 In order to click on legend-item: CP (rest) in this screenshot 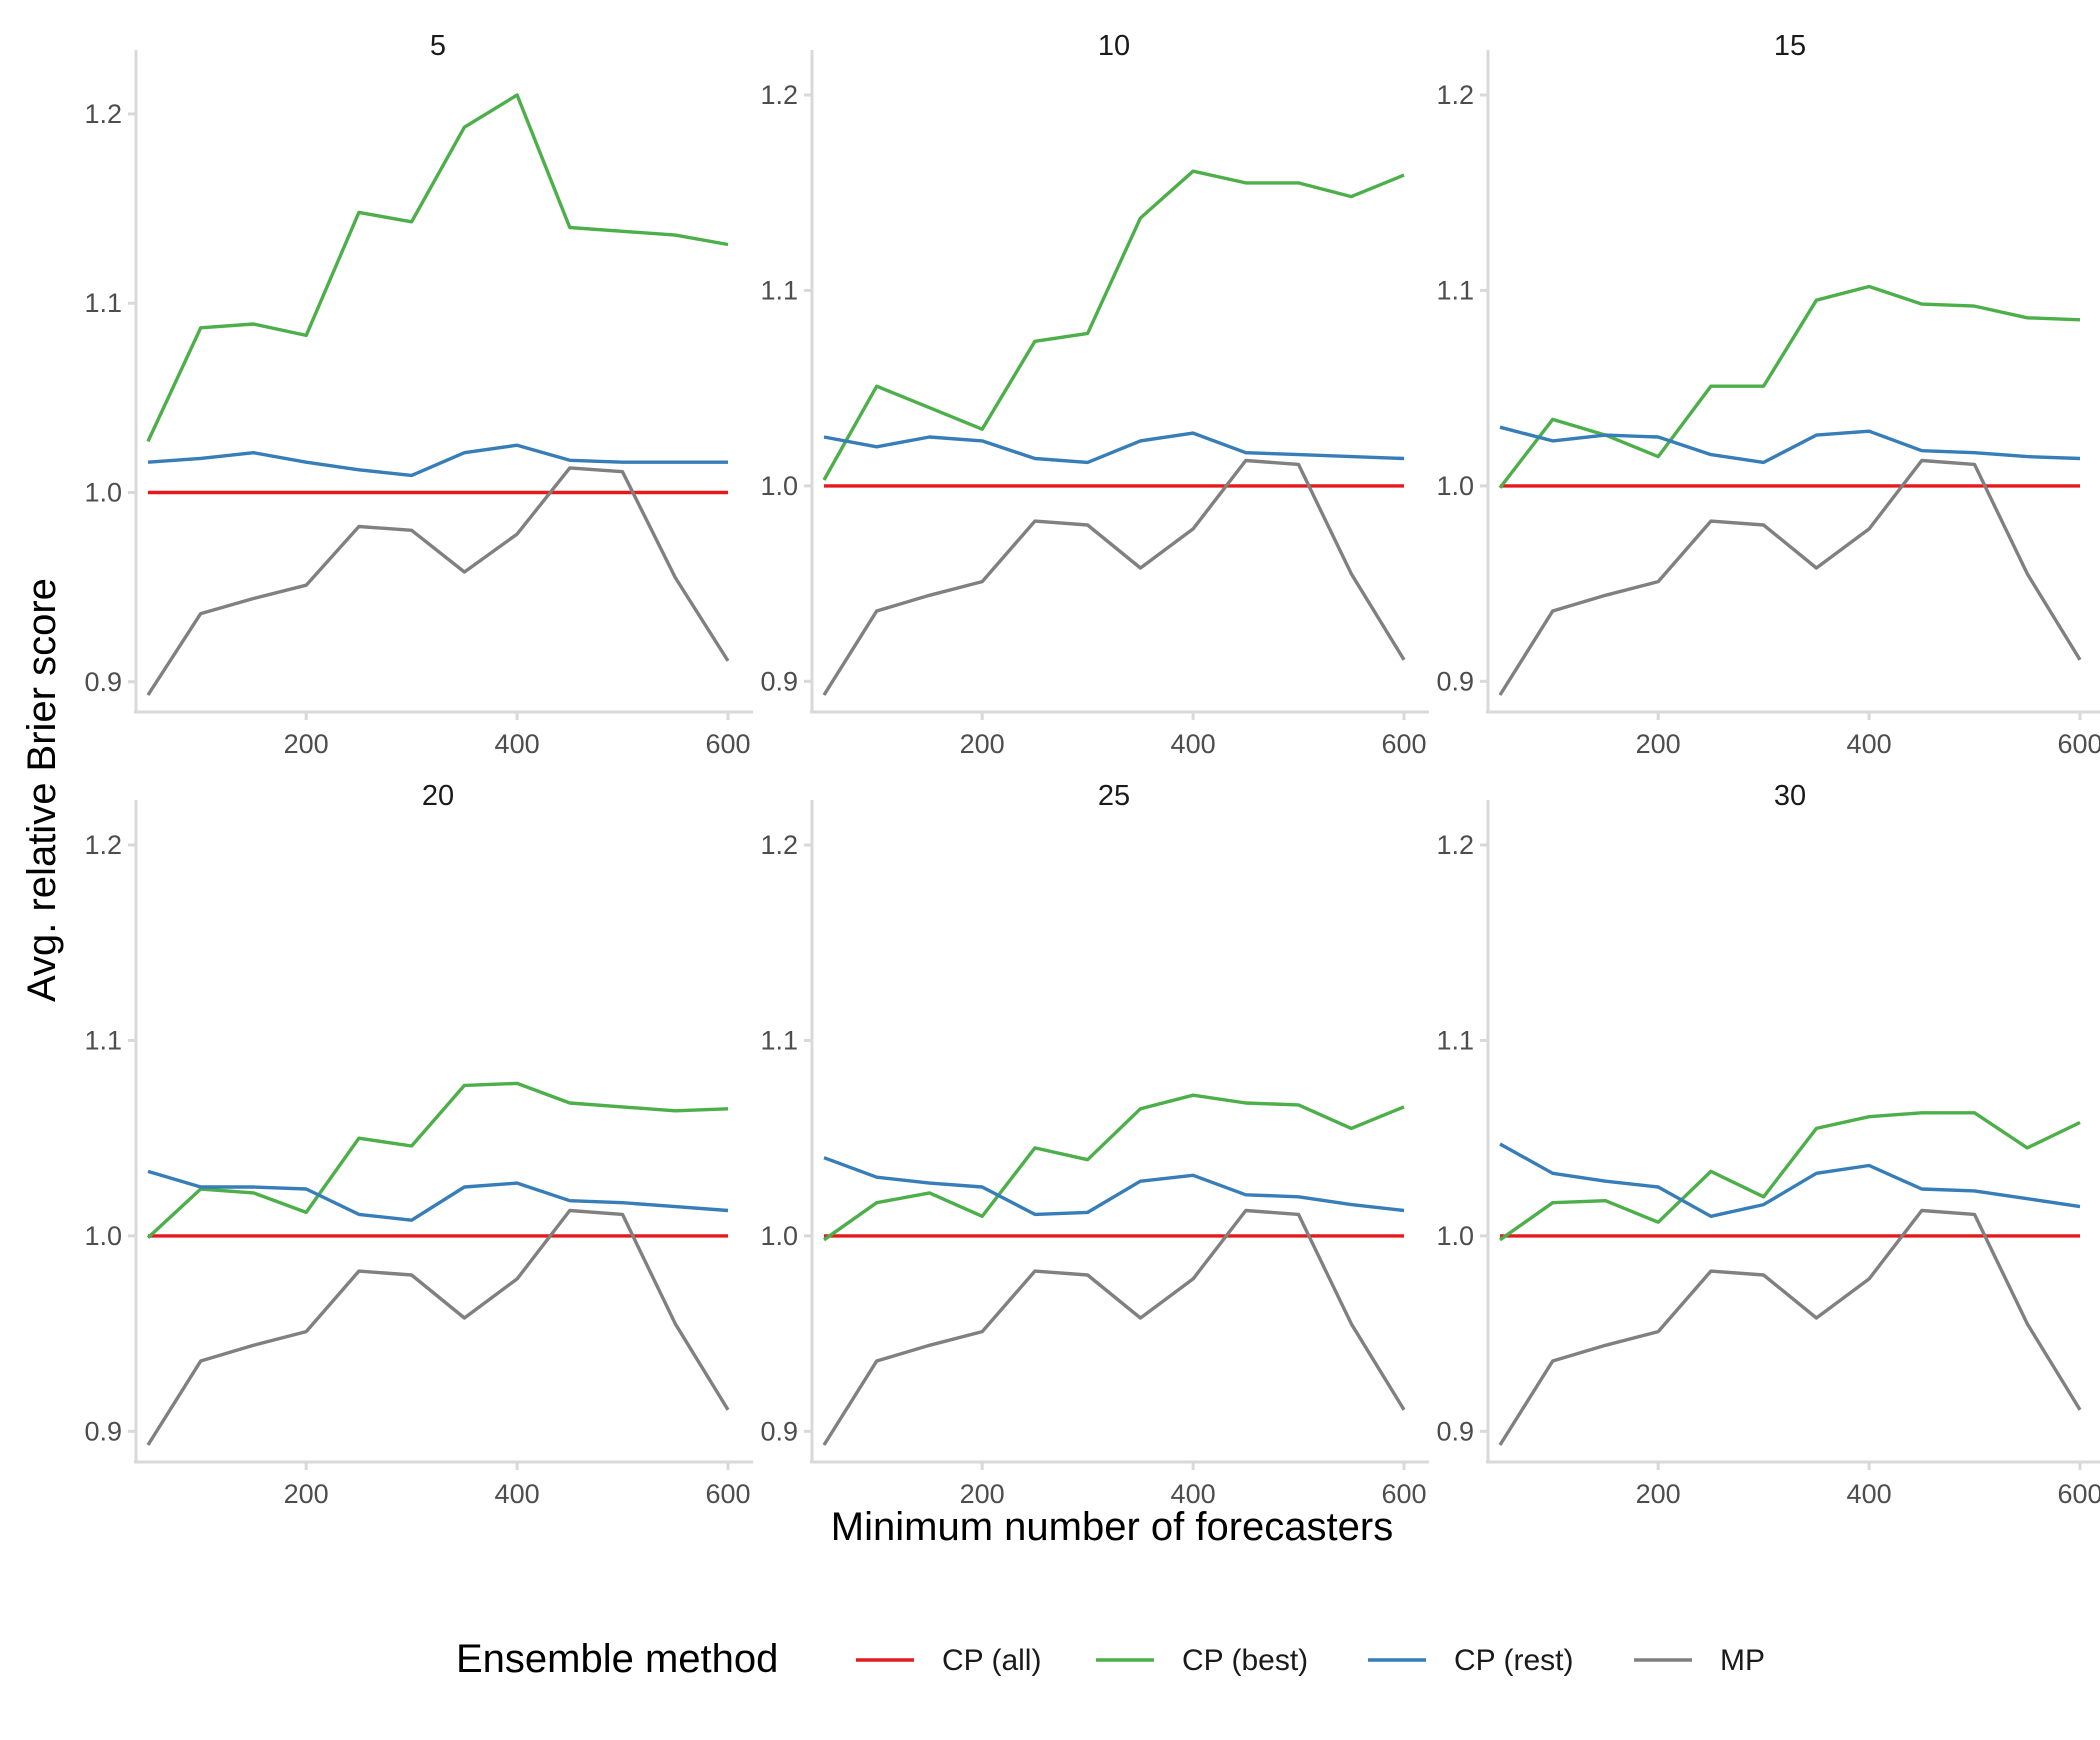, I will do `click(1470, 1660)`.